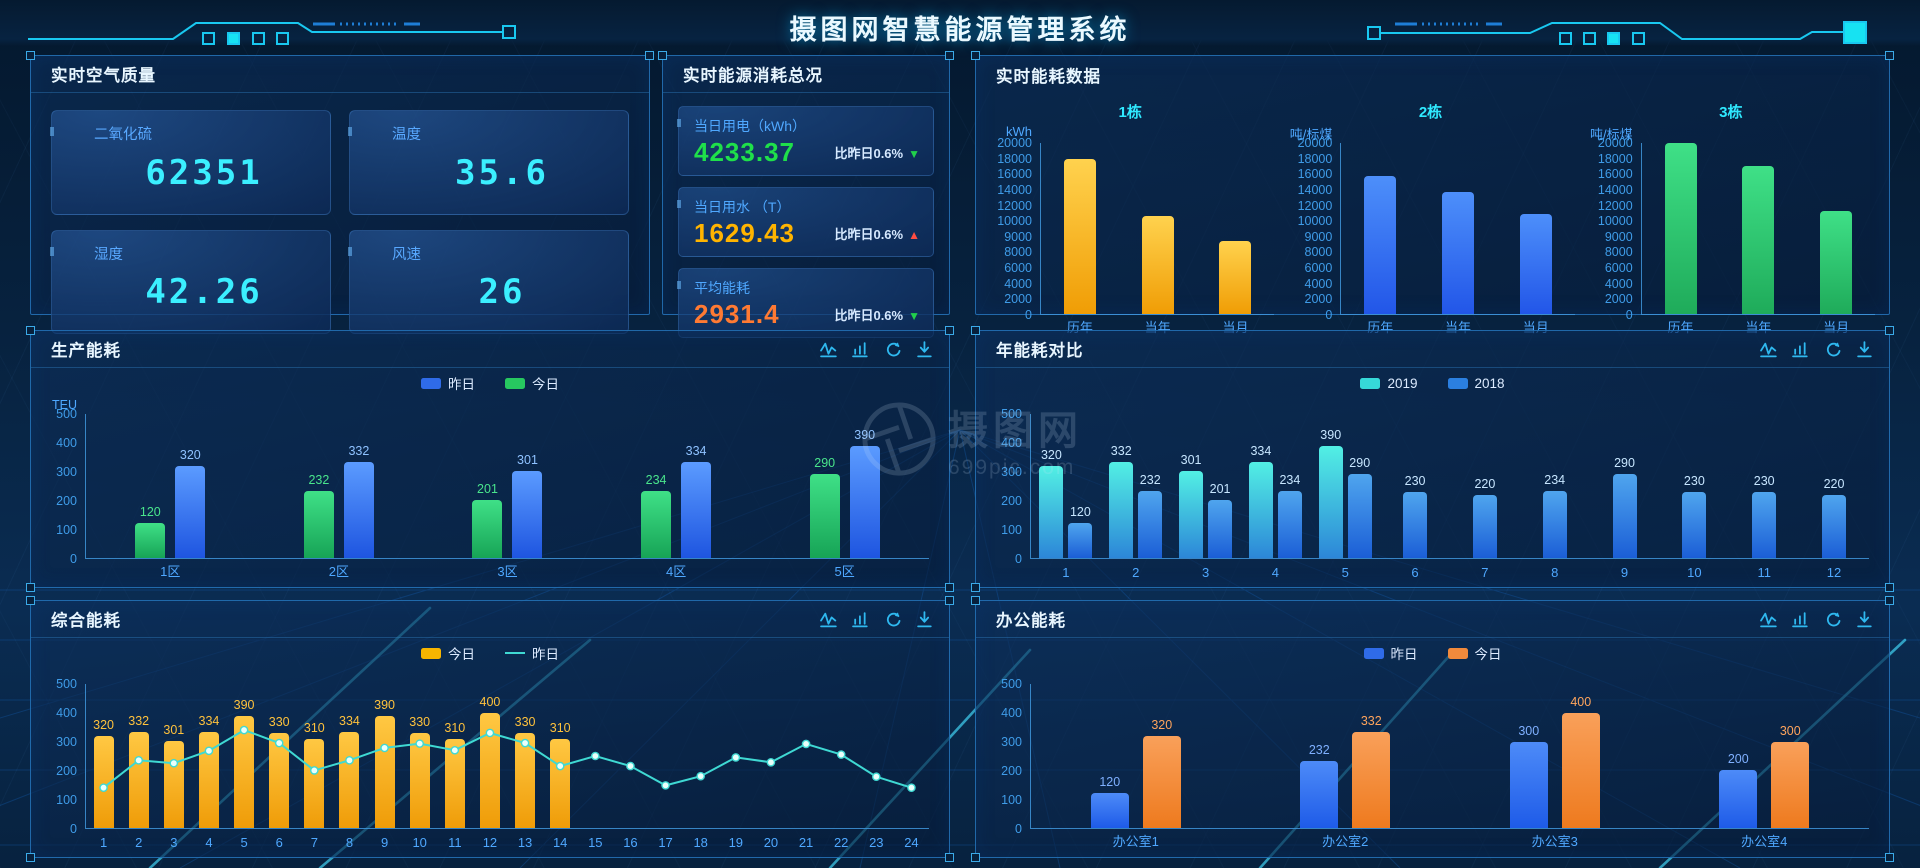  What do you see at coordinates (877, 153) in the screenshot?
I see `compare-text: 比昨日0.6% ▼` at bounding box center [877, 153].